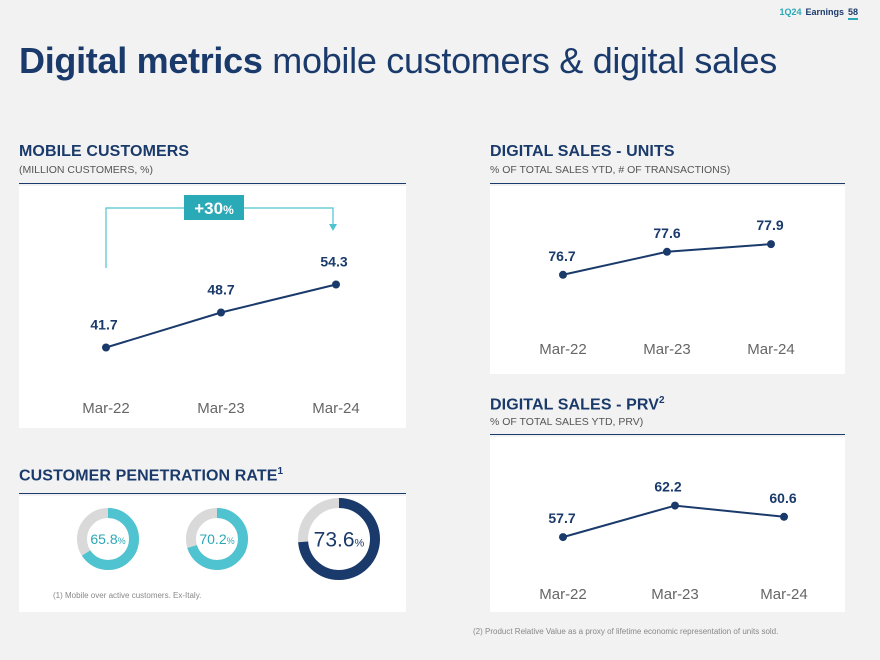 This screenshot has width=880, height=660. I want to click on penetration-chart: 65.8% 70.2% 73.6%, so click(228, 539).